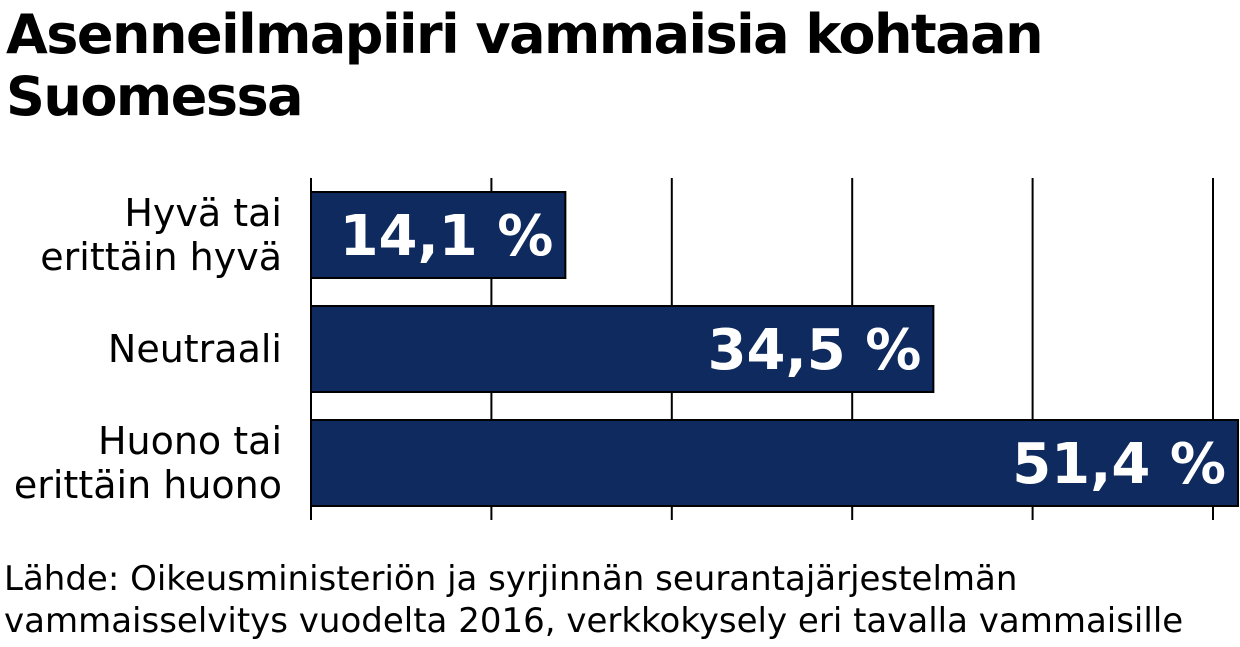 The width and height of the screenshot is (1240, 647). I want to click on category-label-line: Huono tai, so click(190, 441).